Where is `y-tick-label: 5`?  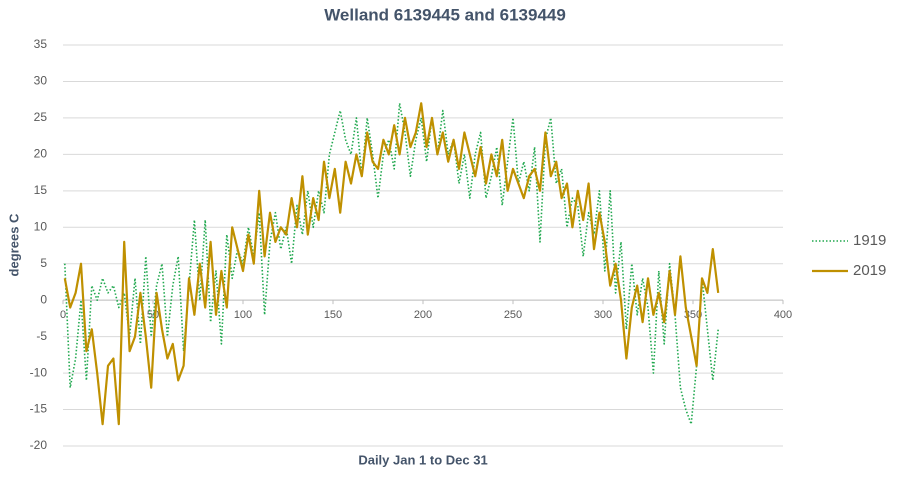 y-tick-label: 5 is located at coordinates (43, 263).